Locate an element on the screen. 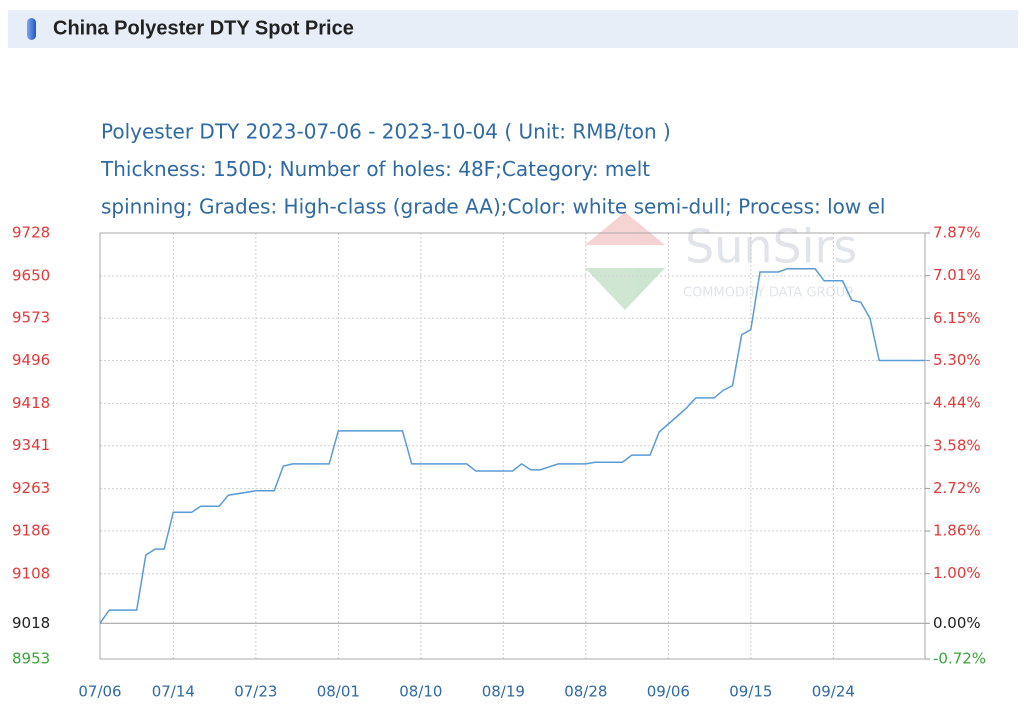 The width and height of the screenshot is (1024, 727). y-tick-label: 9018 is located at coordinates (31, 623).